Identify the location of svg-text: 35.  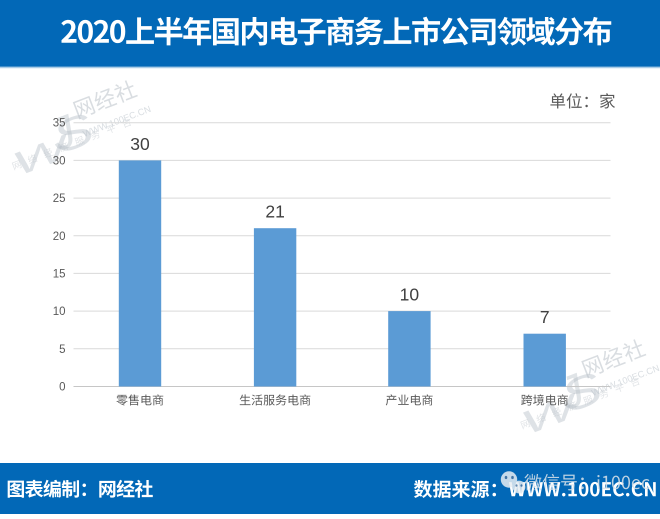
(59, 124).